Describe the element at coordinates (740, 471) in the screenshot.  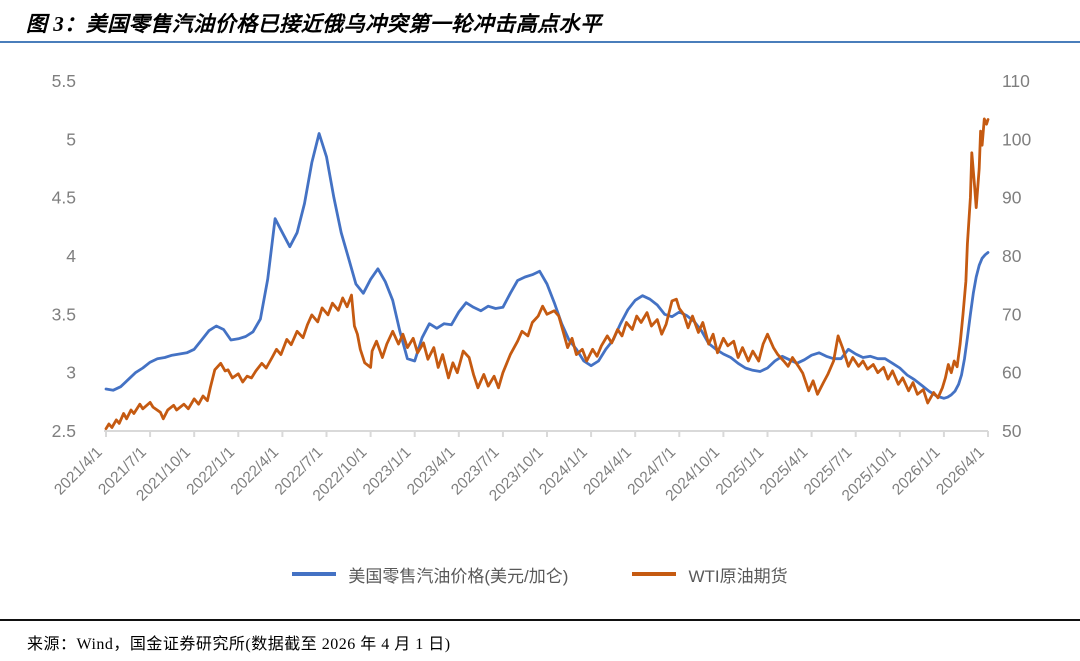
I see `x-axis-label: 2025/1/1` at that location.